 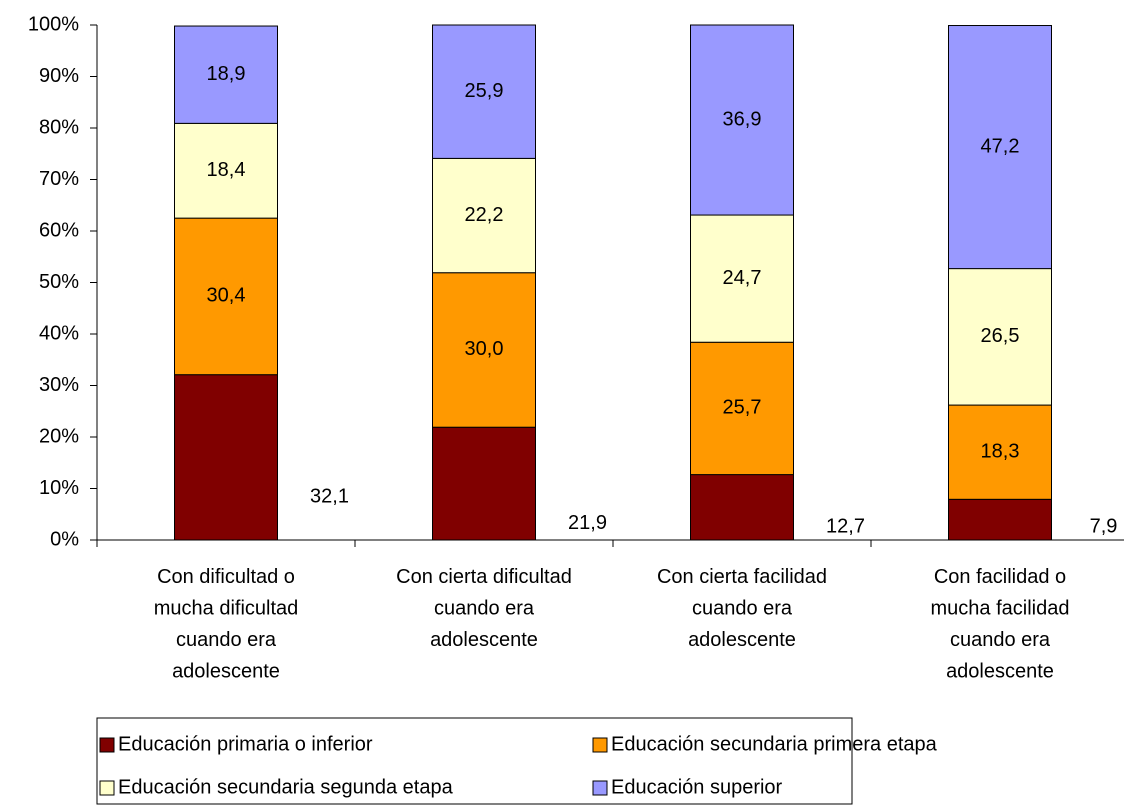 I want to click on y-tick-label: 30%, so click(x=59, y=385).